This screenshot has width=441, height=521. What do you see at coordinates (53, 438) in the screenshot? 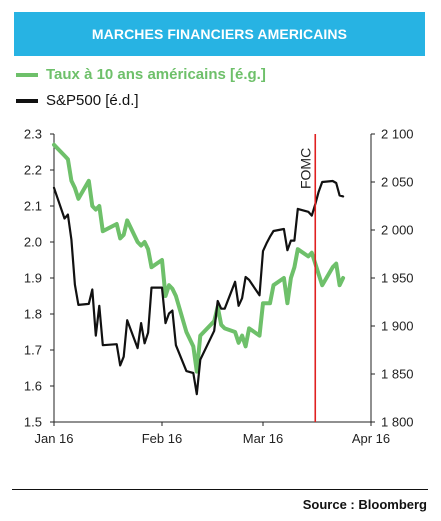
I see `x-tick-label: Jan 16` at bounding box center [53, 438].